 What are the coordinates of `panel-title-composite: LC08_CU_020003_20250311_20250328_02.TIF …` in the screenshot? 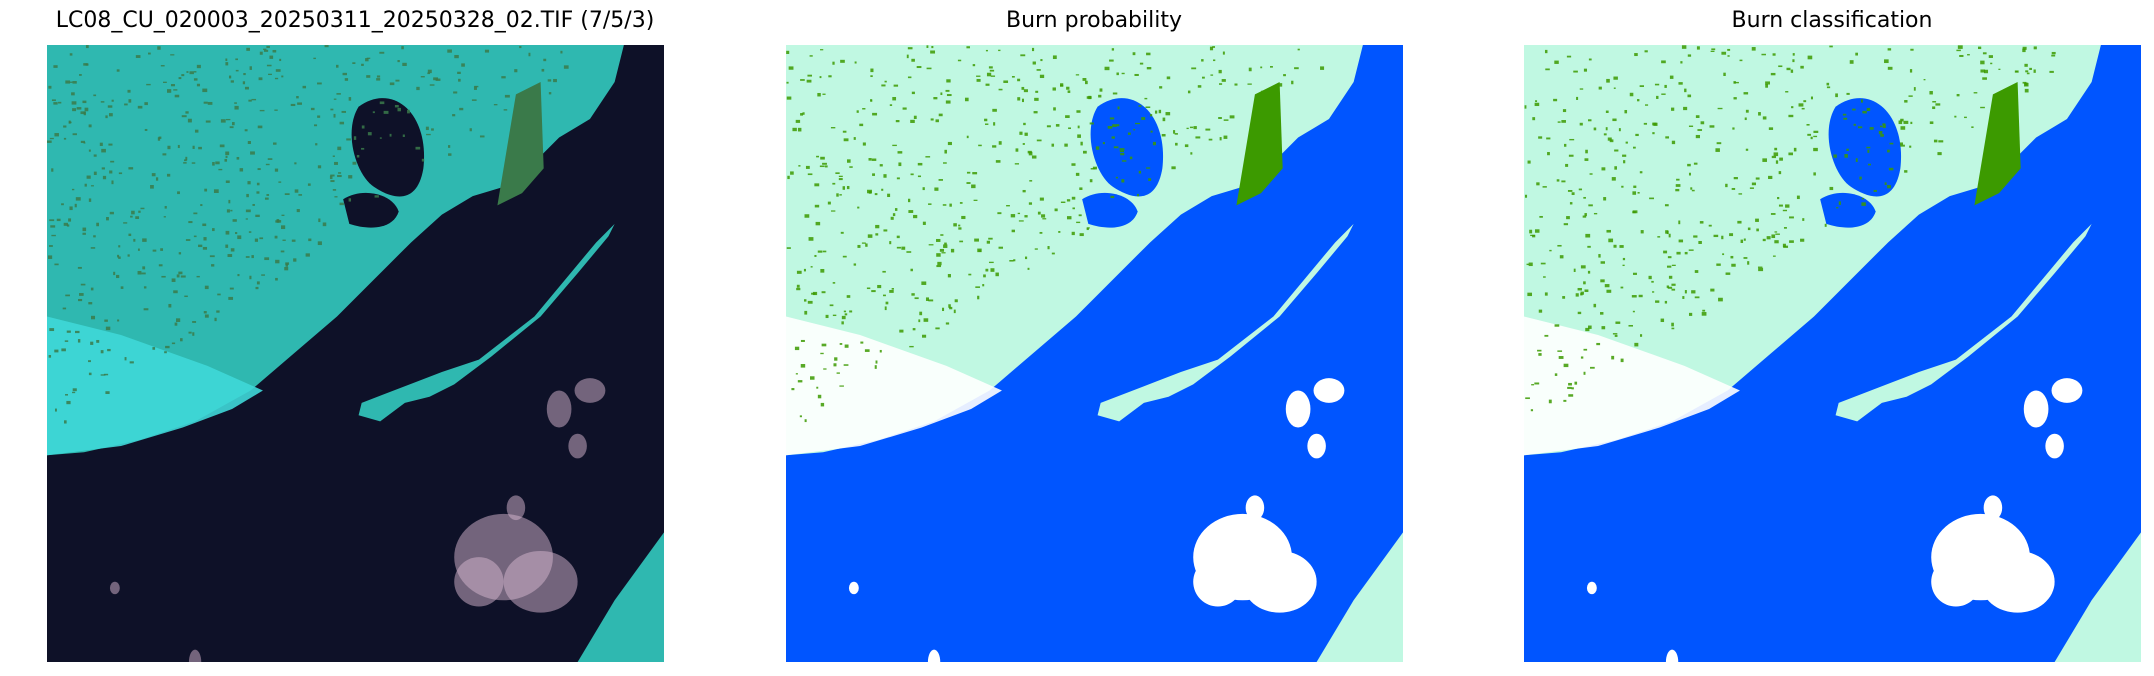 It's located at (355, 20).